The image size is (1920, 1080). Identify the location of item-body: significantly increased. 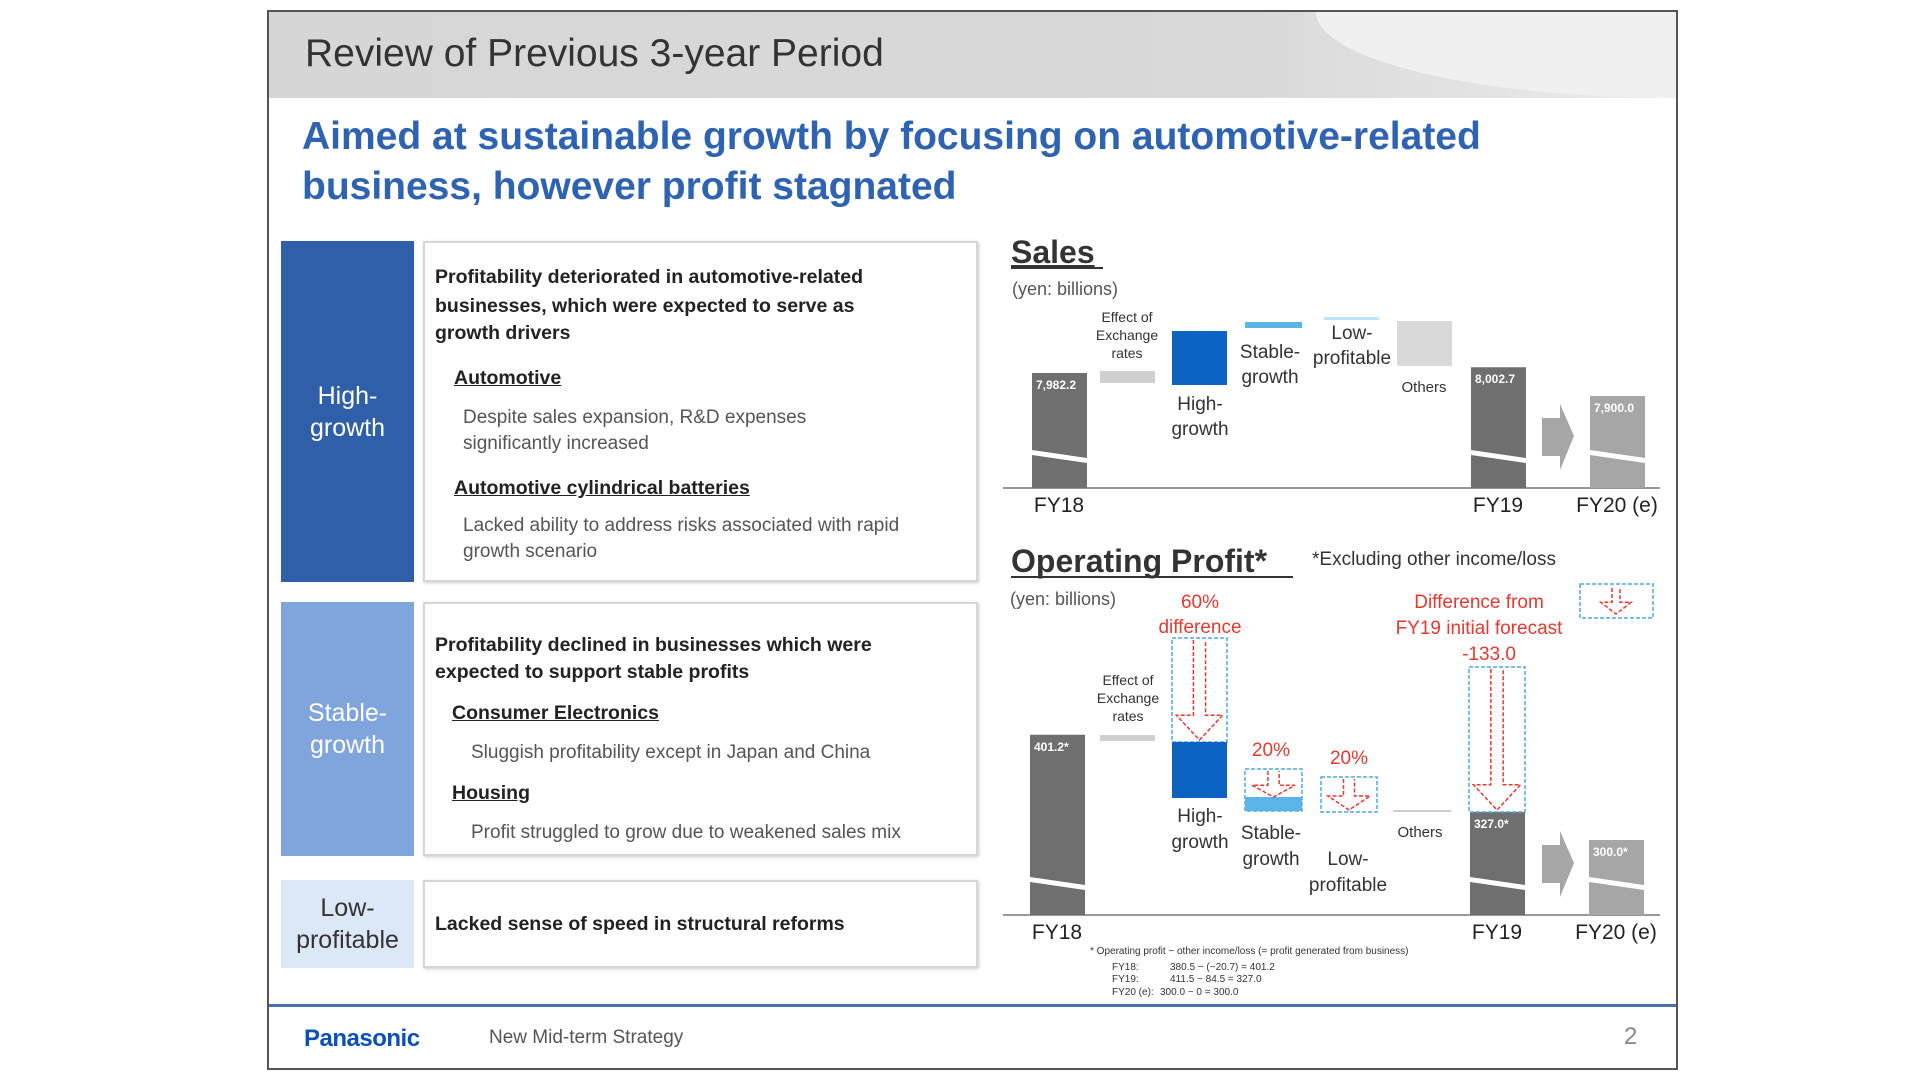
(556, 443).